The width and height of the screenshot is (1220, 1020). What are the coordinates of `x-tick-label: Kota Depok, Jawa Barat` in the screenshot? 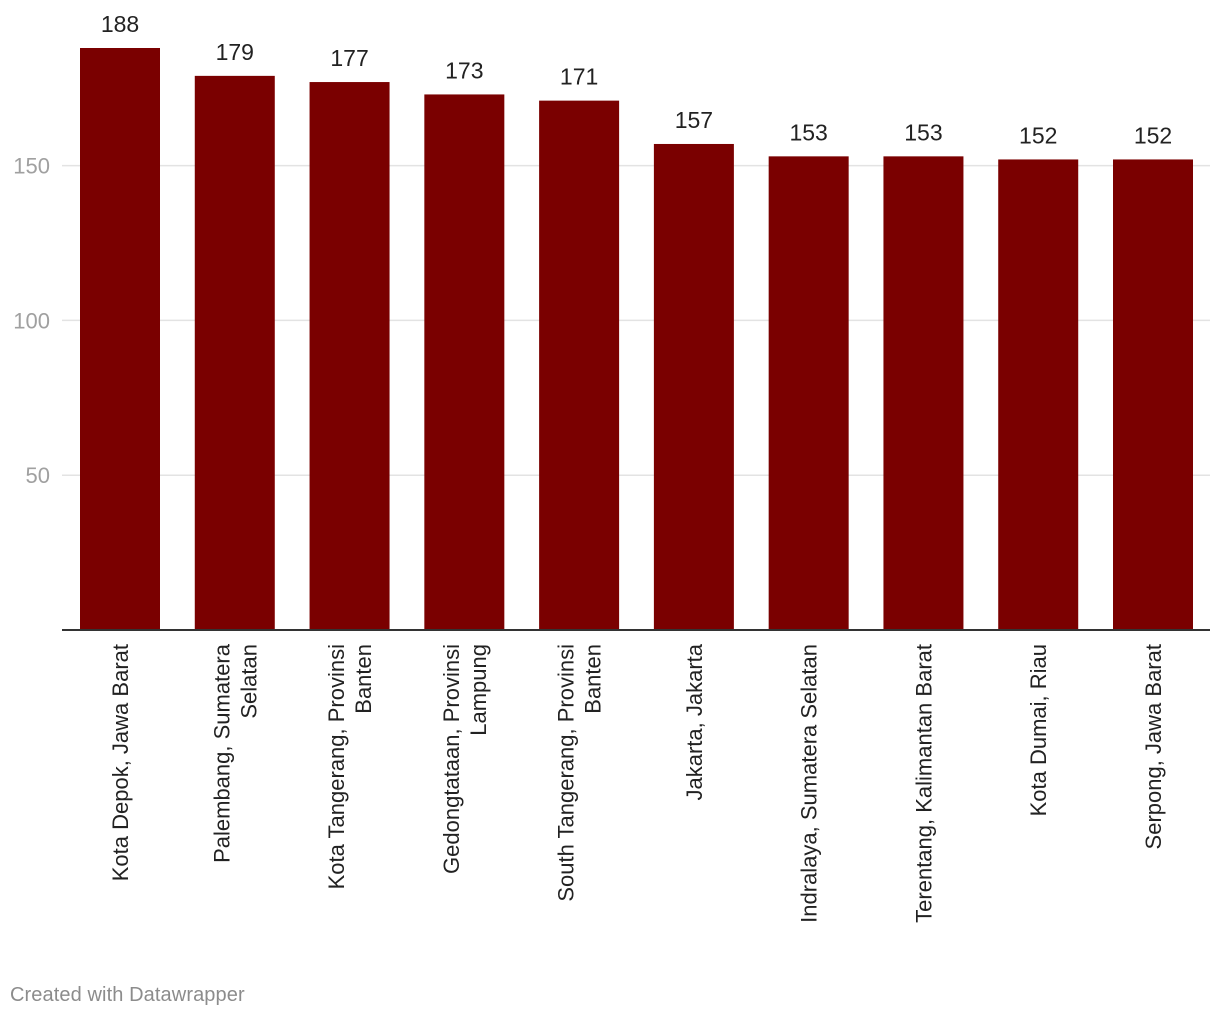 It's located at (120, 762).